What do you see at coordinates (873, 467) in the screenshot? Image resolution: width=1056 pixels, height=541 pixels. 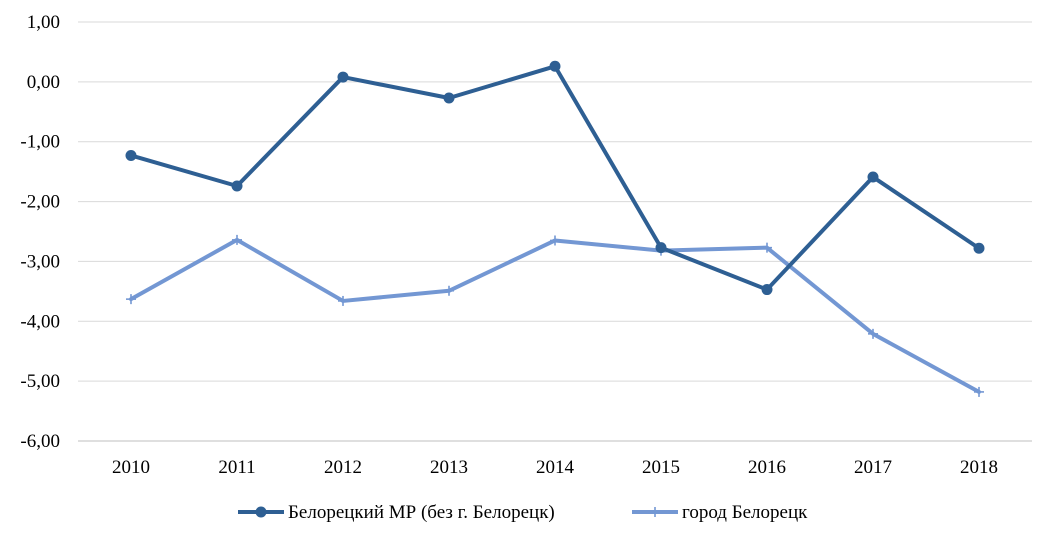 I see `x-tick-label: 2017` at bounding box center [873, 467].